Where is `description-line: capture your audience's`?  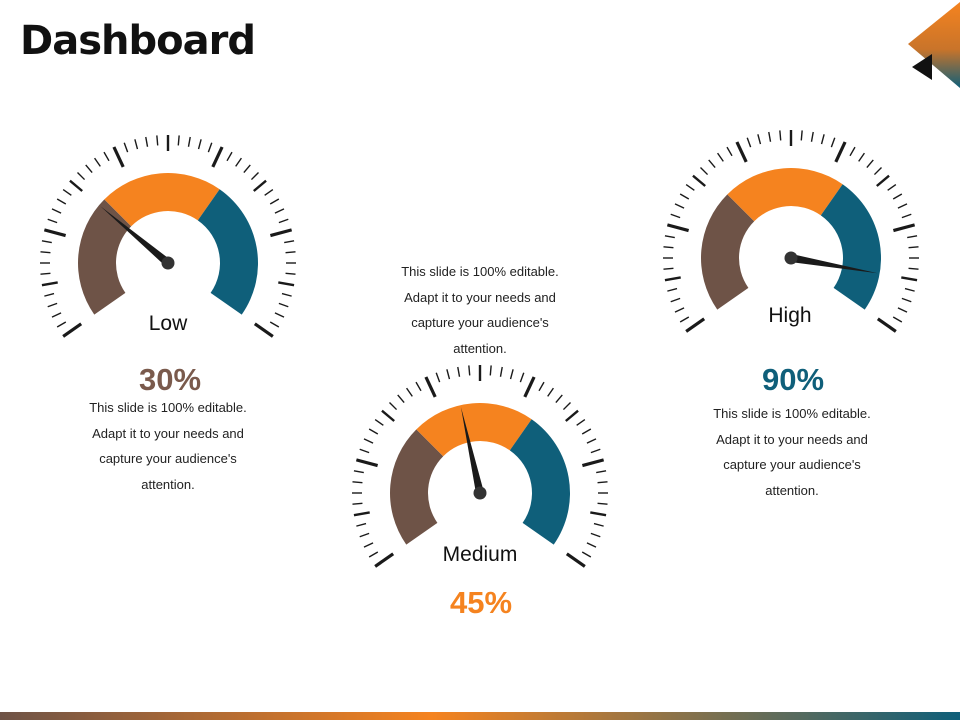 description-line: capture your audience's is located at coordinates (480, 322).